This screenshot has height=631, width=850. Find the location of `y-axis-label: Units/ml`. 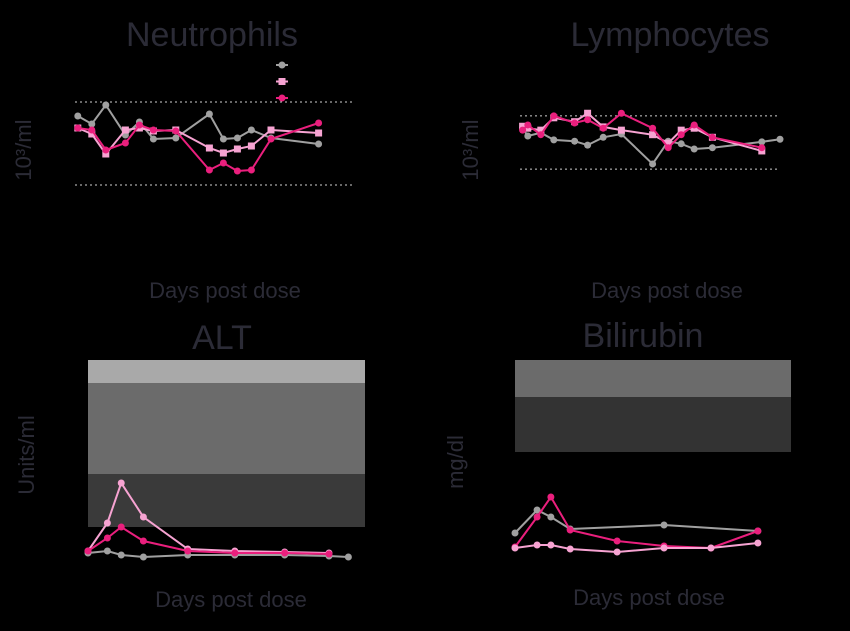

y-axis-label: Units/ml is located at coordinates (26, 454).